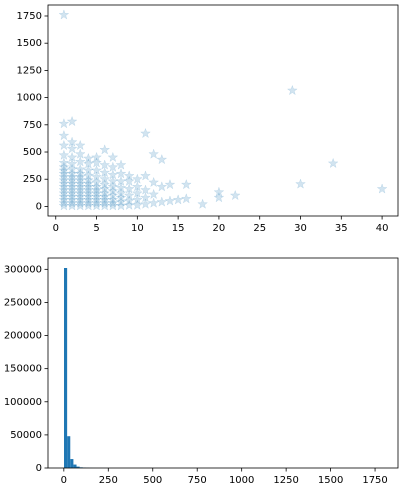  I want to click on y-tick-label: 750, so click(32, 125).